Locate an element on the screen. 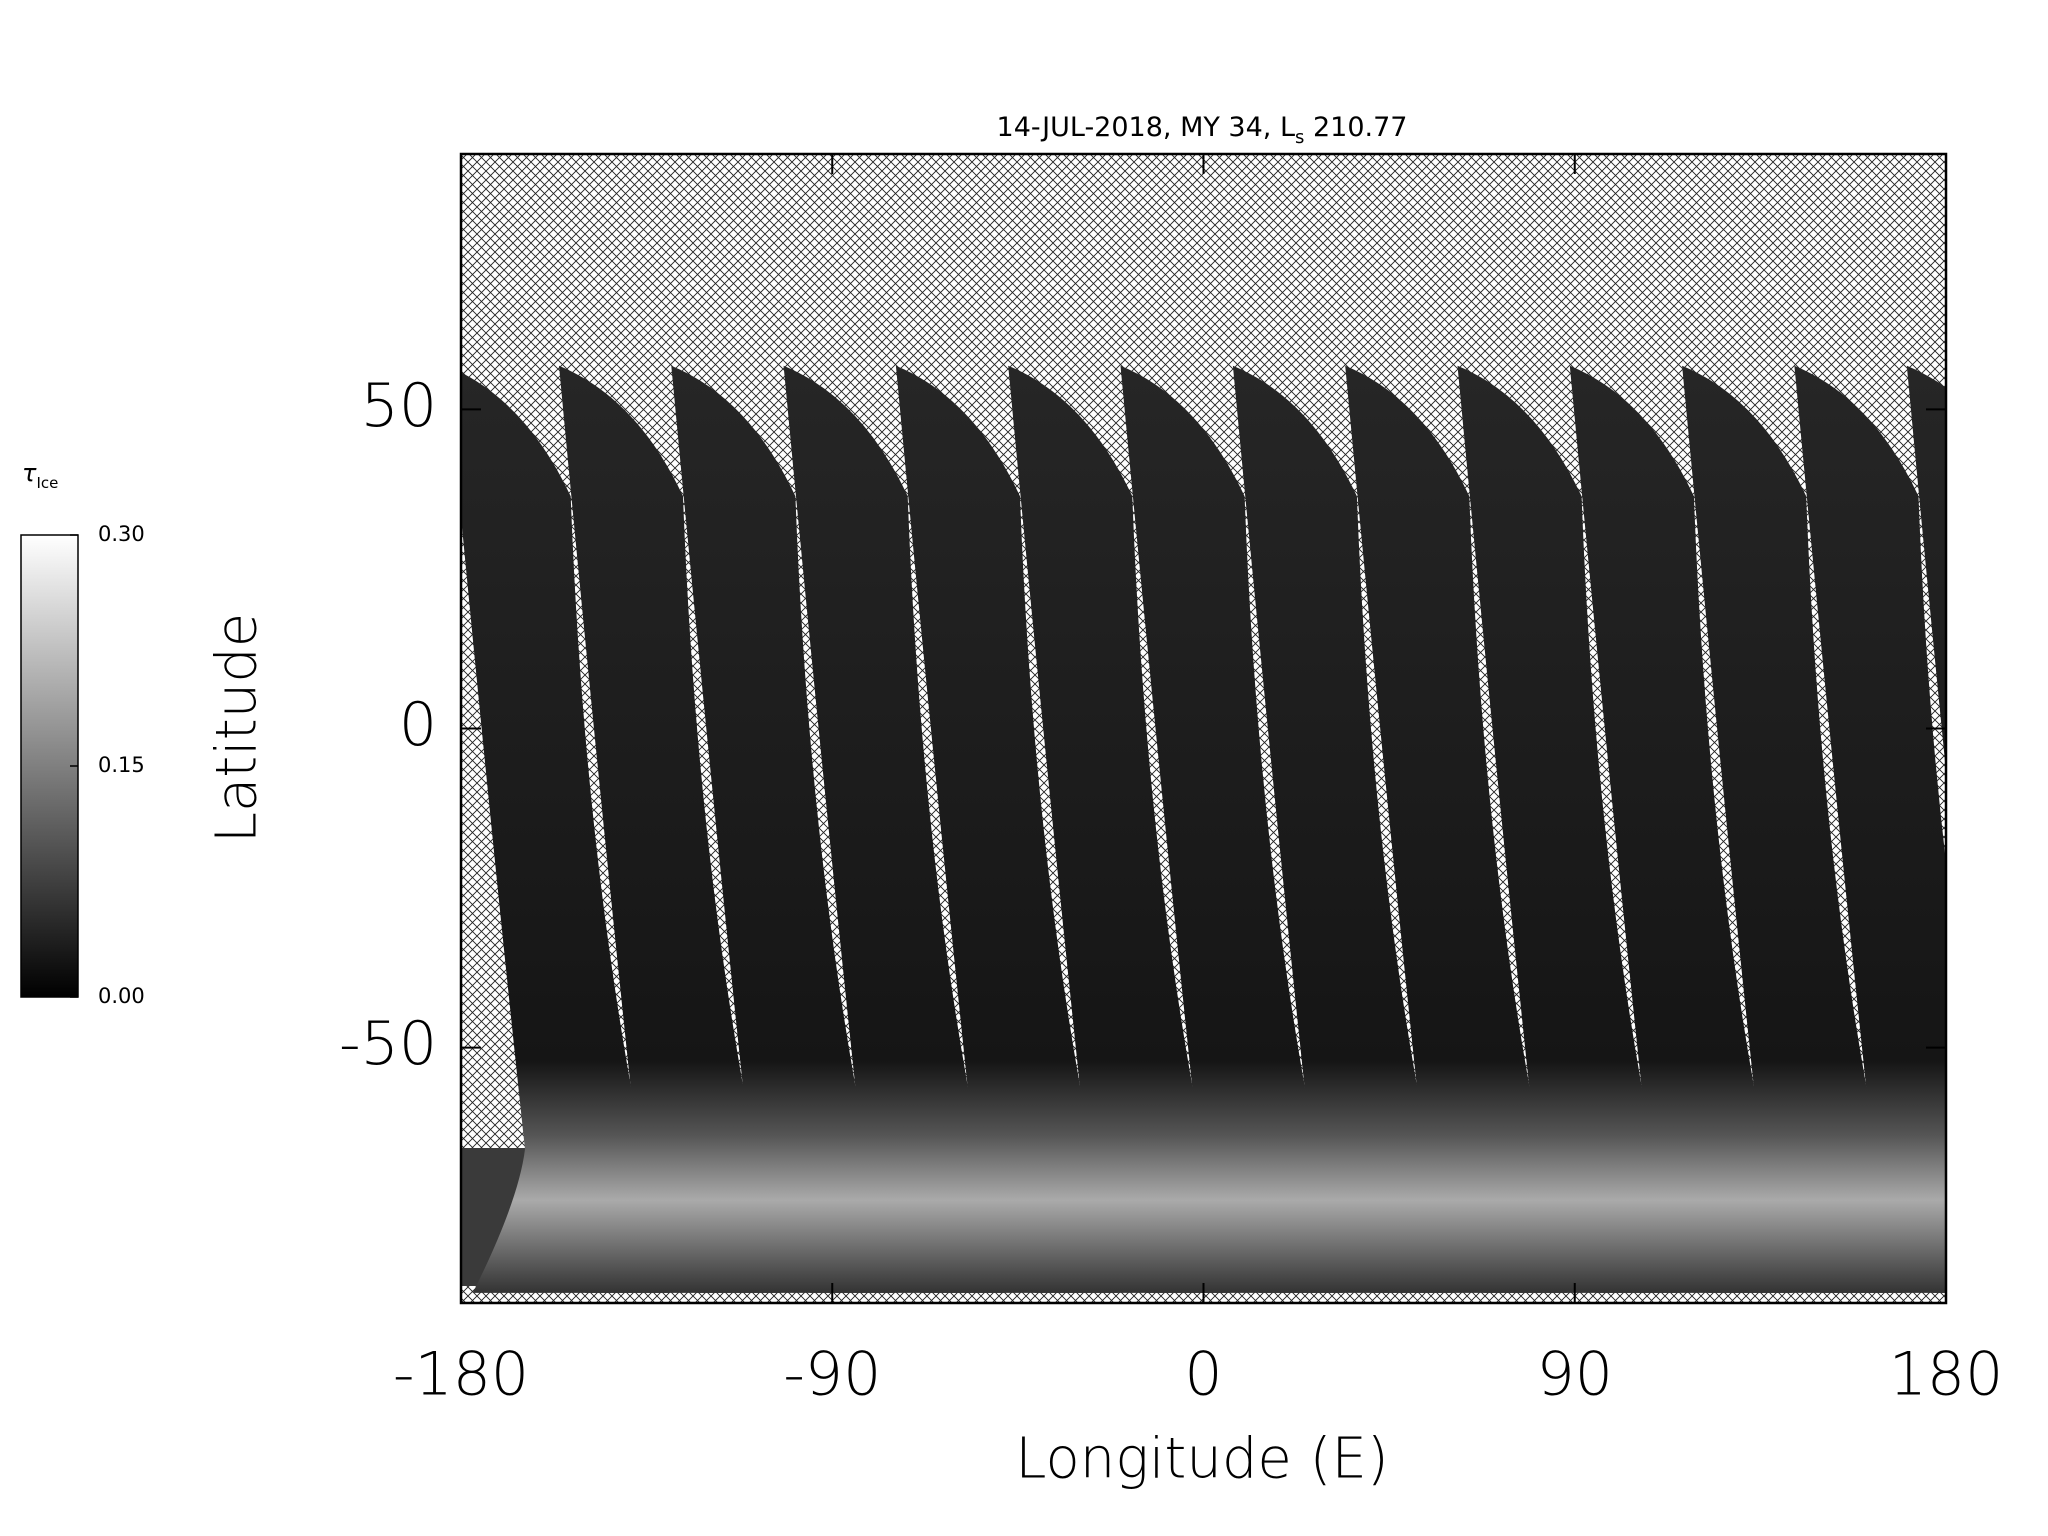 This screenshot has height=1536, width=2048. colorbar-tick-label: 0.30 is located at coordinates (121, 534).